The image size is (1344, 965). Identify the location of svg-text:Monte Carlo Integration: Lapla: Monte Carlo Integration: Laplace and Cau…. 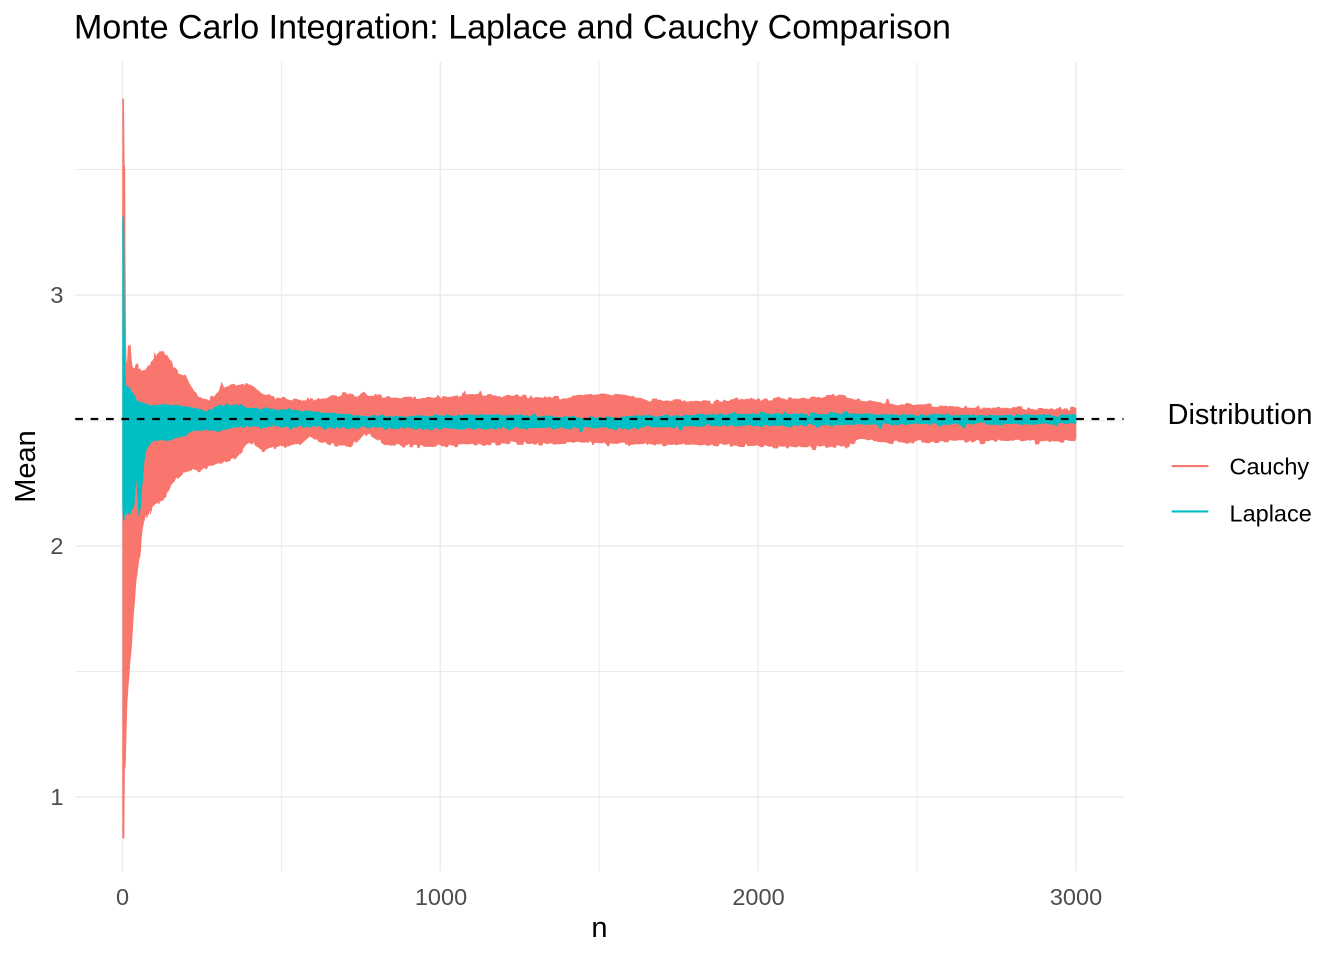
(512, 28).